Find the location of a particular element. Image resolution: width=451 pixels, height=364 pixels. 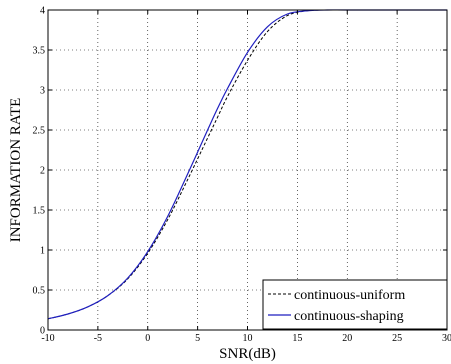

x-tick-label: 5 is located at coordinates (197, 338).